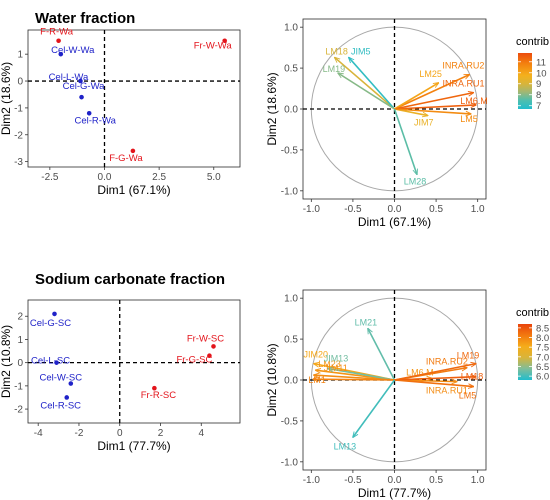  I want to click on vector-label: LM28, so click(415, 181).